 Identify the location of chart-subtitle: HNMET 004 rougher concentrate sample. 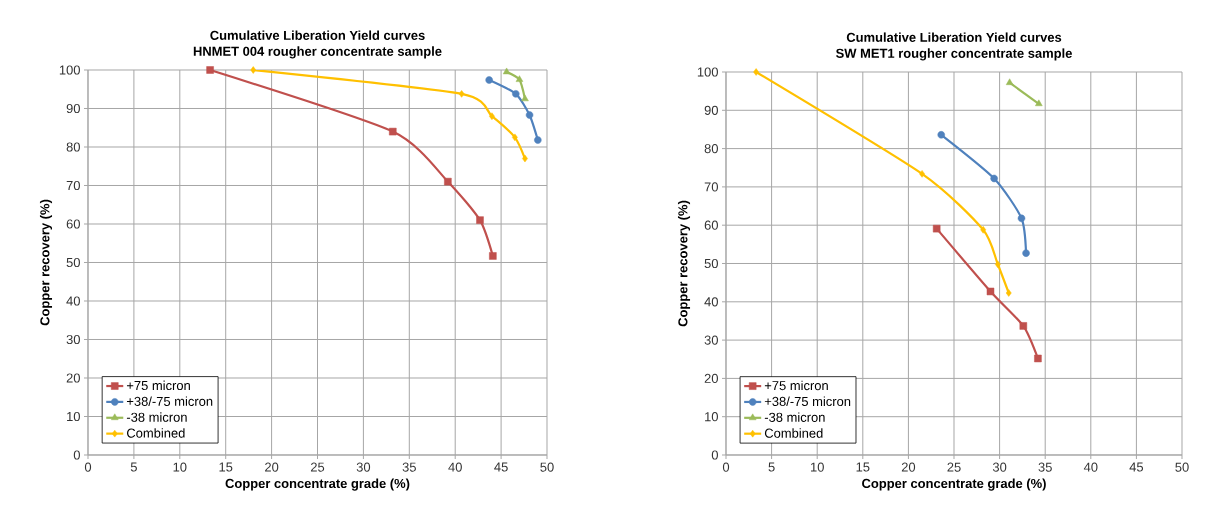
(317, 52).